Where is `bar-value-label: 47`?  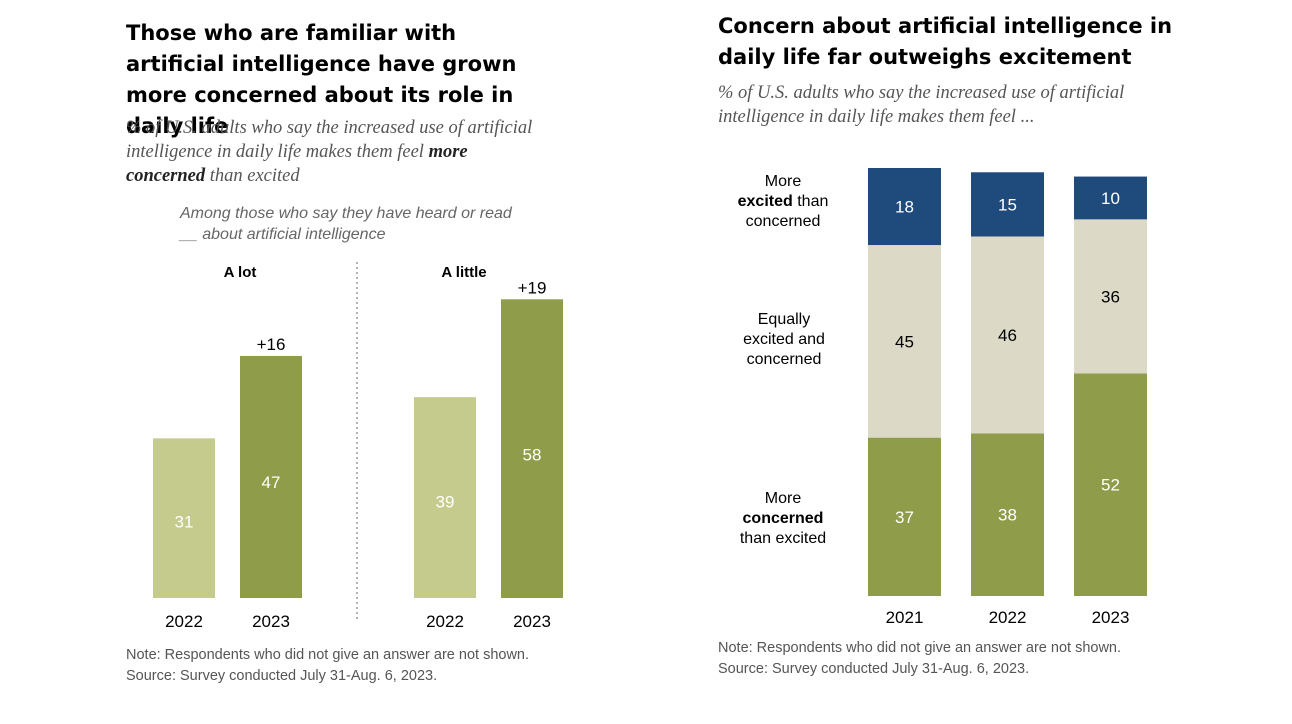 bar-value-label: 47 is located at coordinates (271, 482).